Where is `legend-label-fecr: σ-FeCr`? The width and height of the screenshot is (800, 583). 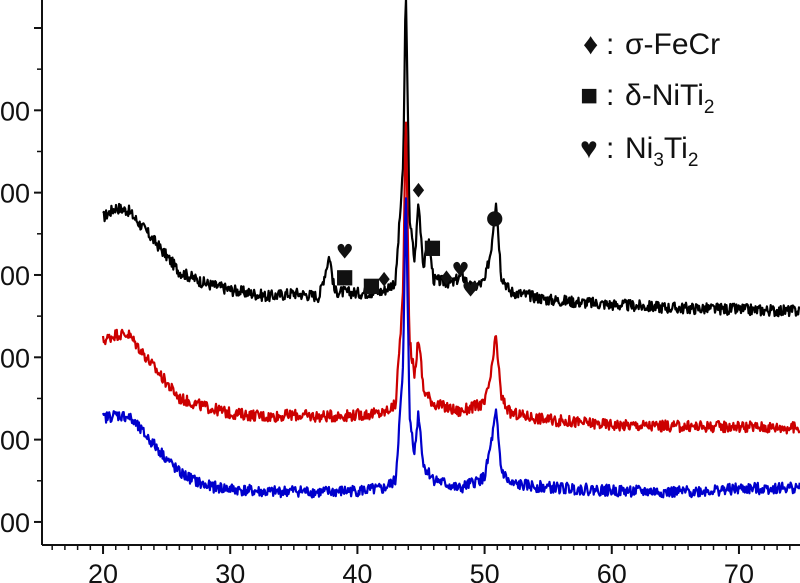 legend-label-fecr: σ-FeCr is located at coordinates (672, 44).